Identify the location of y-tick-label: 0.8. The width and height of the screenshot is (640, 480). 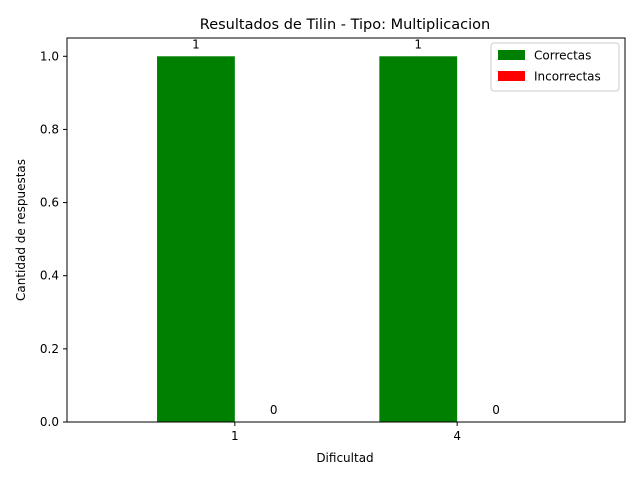
(49, 129).